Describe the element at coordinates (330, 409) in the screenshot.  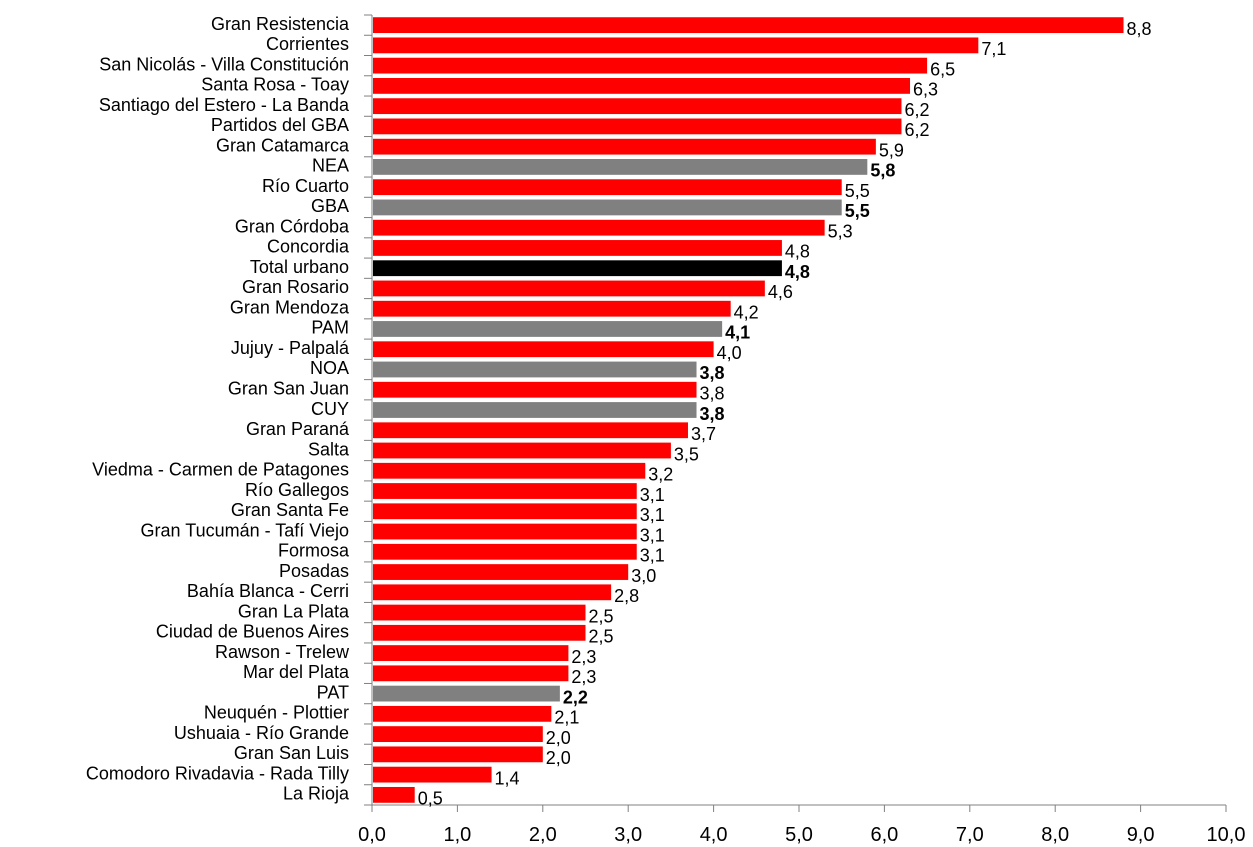
I see `category-label: CUY` at that location.